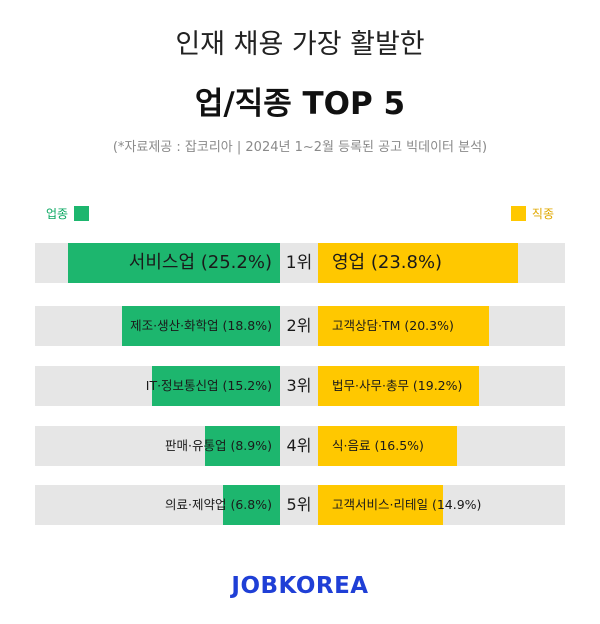 This screenshot has width=600, height=624. What do you see at coordinates (218, 504) in the screenshot?
I see `industry-label-5: 의료·제약업 (6.8%)` at bounding box center [218, 504].